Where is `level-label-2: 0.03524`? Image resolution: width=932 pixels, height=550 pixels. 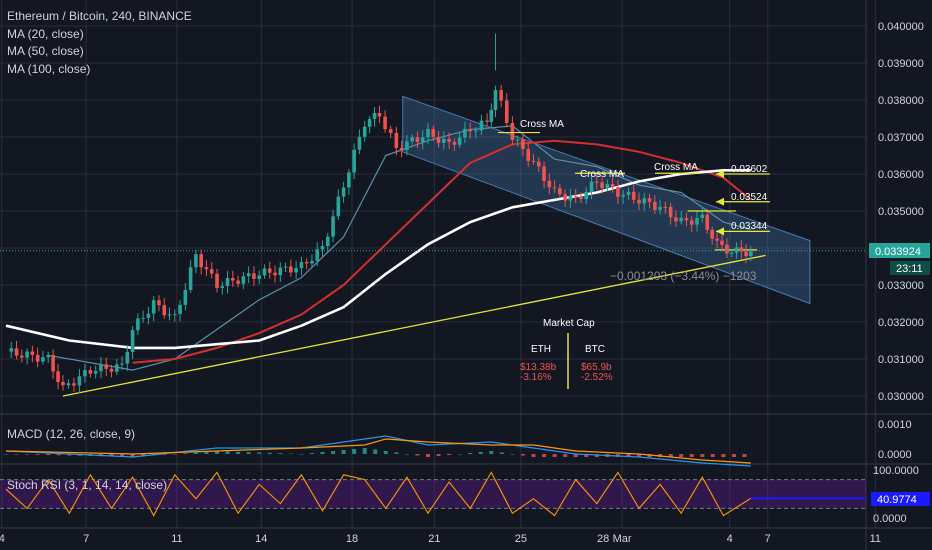 level-label-2: 0.03524 is located at coordinates (749, 197).